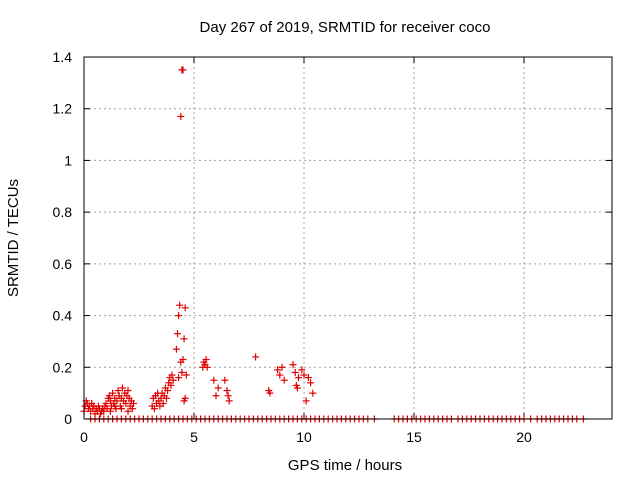  Describe the element at coordinates (63, 316) in the screenshot. I see `y-tick-label: 0.4` at that location.